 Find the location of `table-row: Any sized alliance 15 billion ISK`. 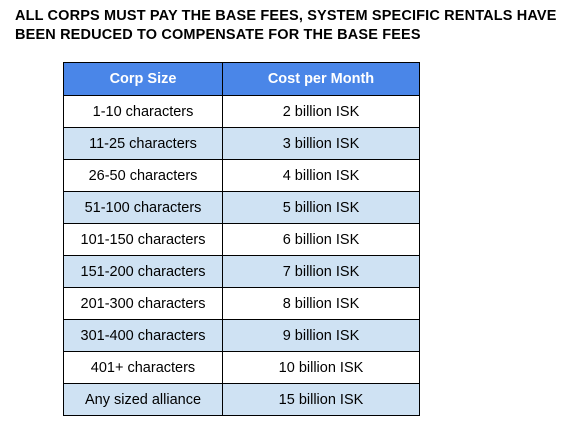

table-row: Any sized alliance 15 billion ISK is located at coordinates (241, 399).